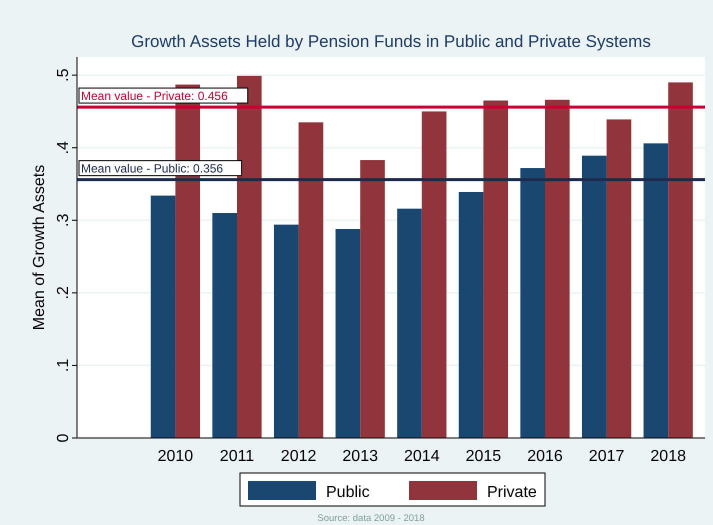 The height and width of the screenshot is (525, 713). I want to click on x-tick-label: 2016, so click(545, 456).